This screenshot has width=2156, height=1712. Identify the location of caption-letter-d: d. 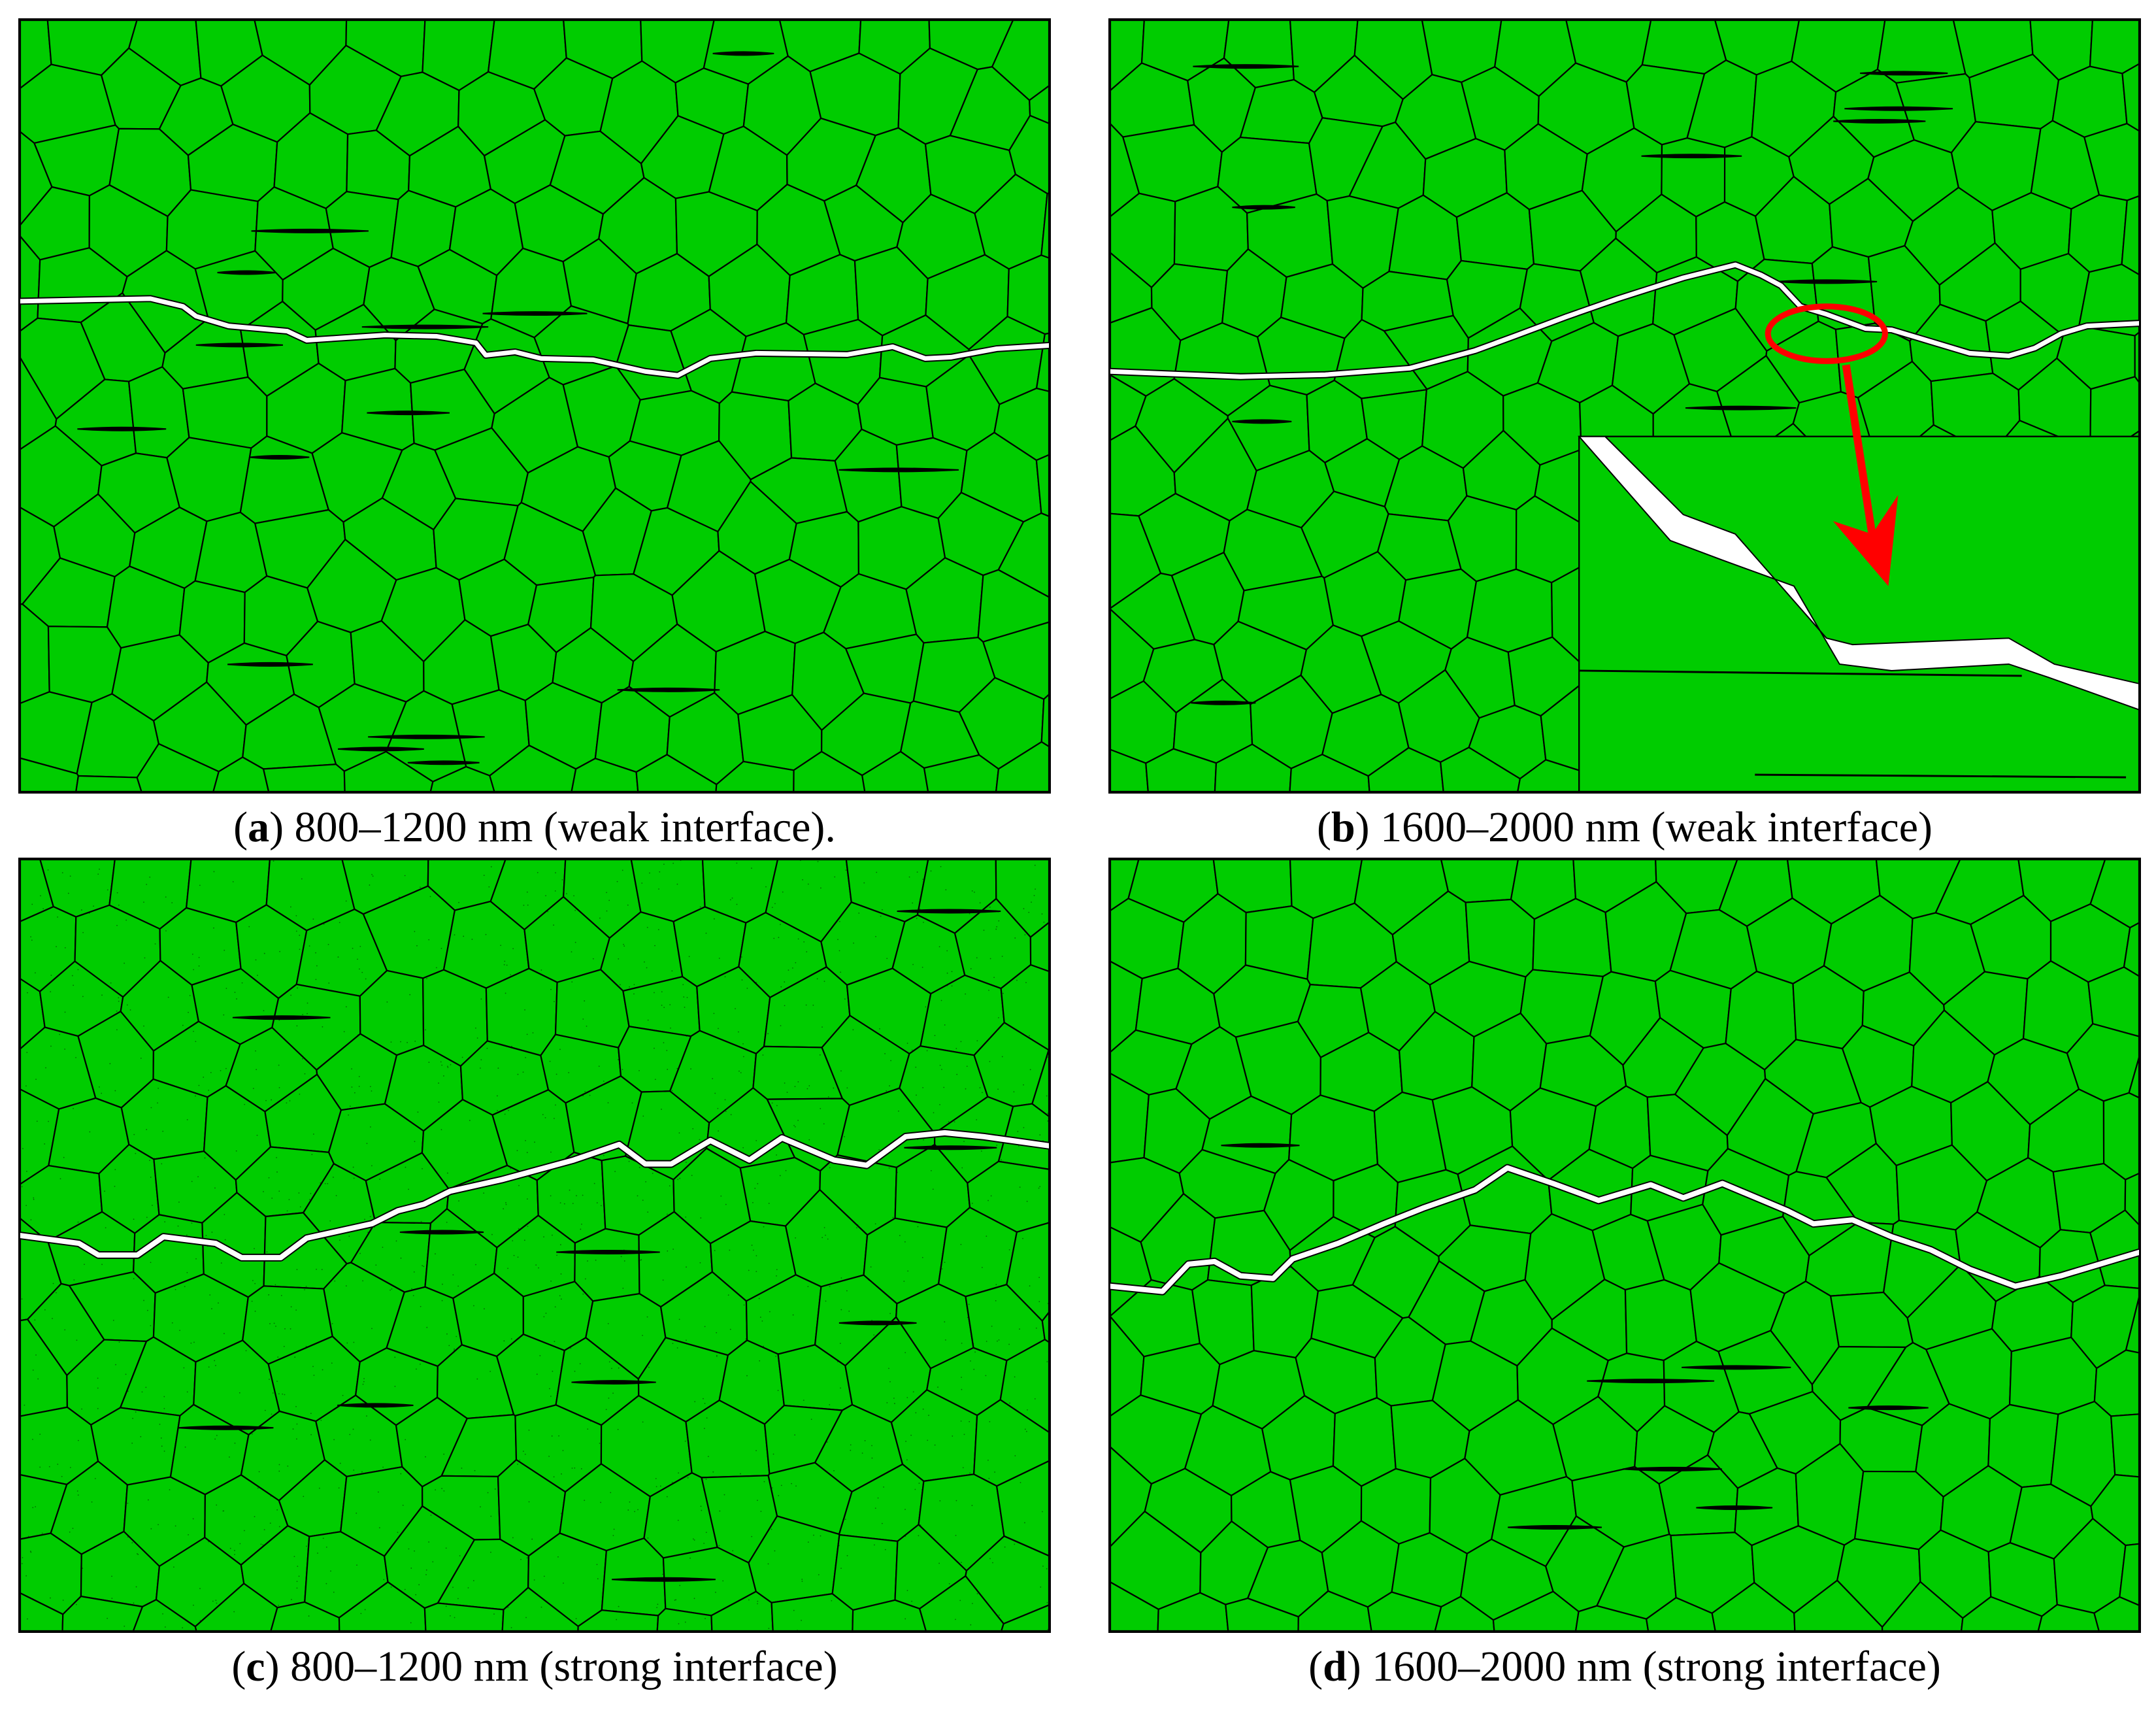
(1335, 1667).